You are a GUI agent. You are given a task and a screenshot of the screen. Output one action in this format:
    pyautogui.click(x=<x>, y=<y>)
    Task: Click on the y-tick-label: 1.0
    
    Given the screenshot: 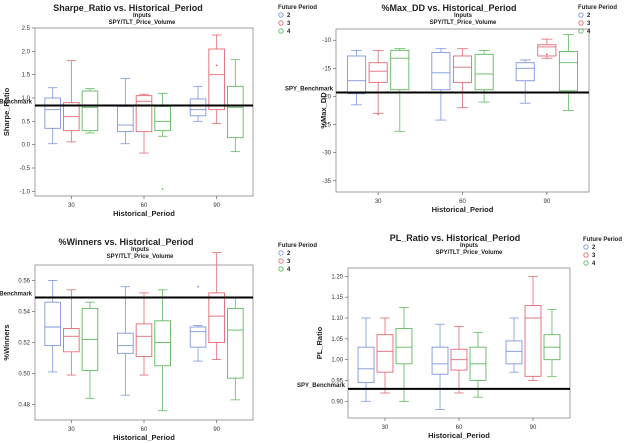 What is the action you would take?
    pyautogui.click(x=26, y=99)
    